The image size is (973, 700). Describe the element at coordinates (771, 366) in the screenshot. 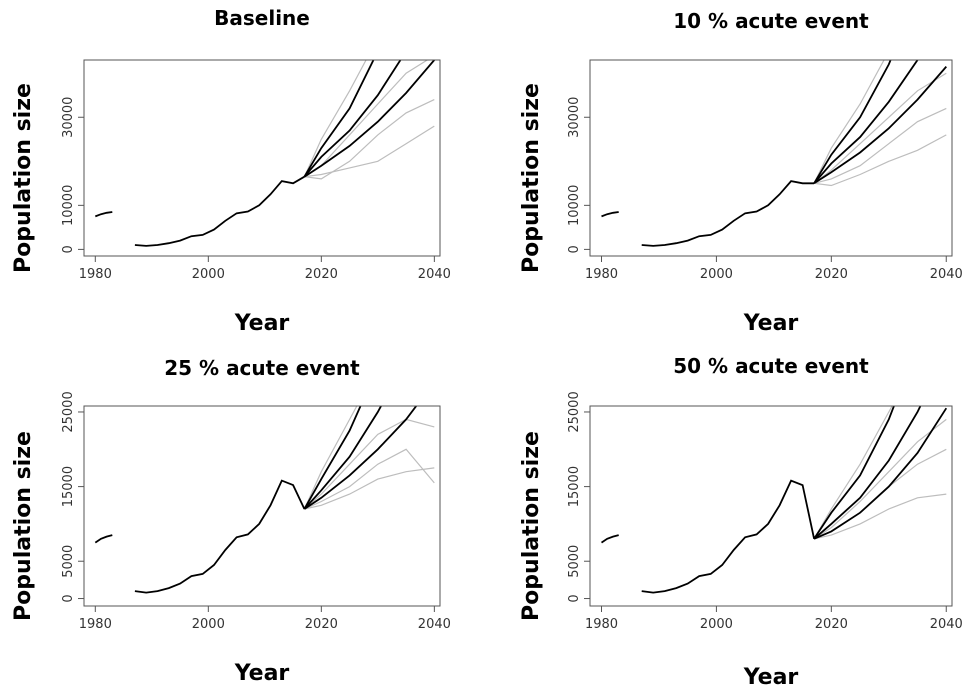

I see `chart-title: 50 % acute event` at that location.